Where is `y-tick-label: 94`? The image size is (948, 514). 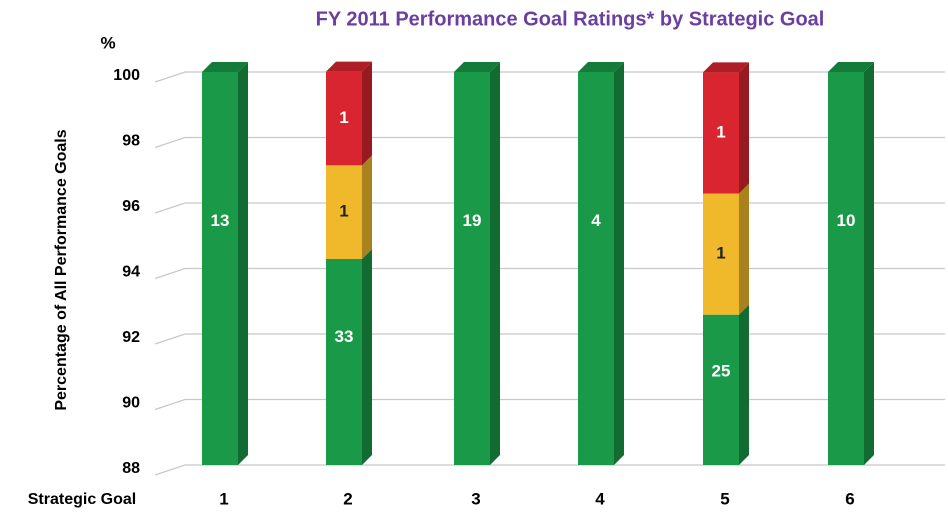
y-tick-label: 94 is located at coordinates (131, 272).